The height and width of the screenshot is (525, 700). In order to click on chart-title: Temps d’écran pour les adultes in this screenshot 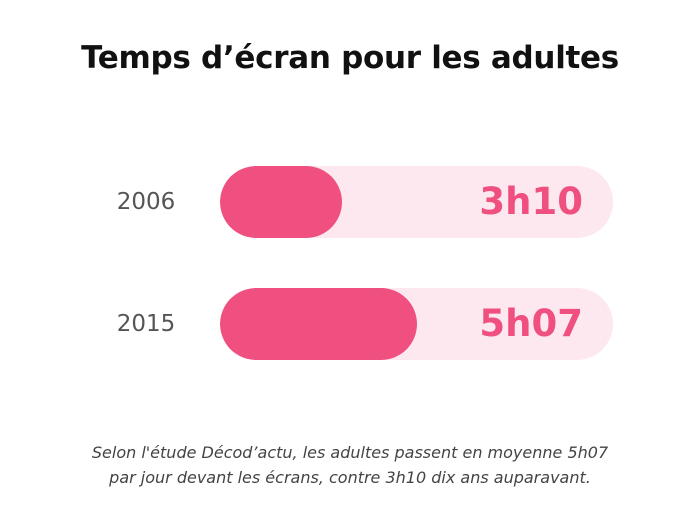, I will do `click(350, 58)`.